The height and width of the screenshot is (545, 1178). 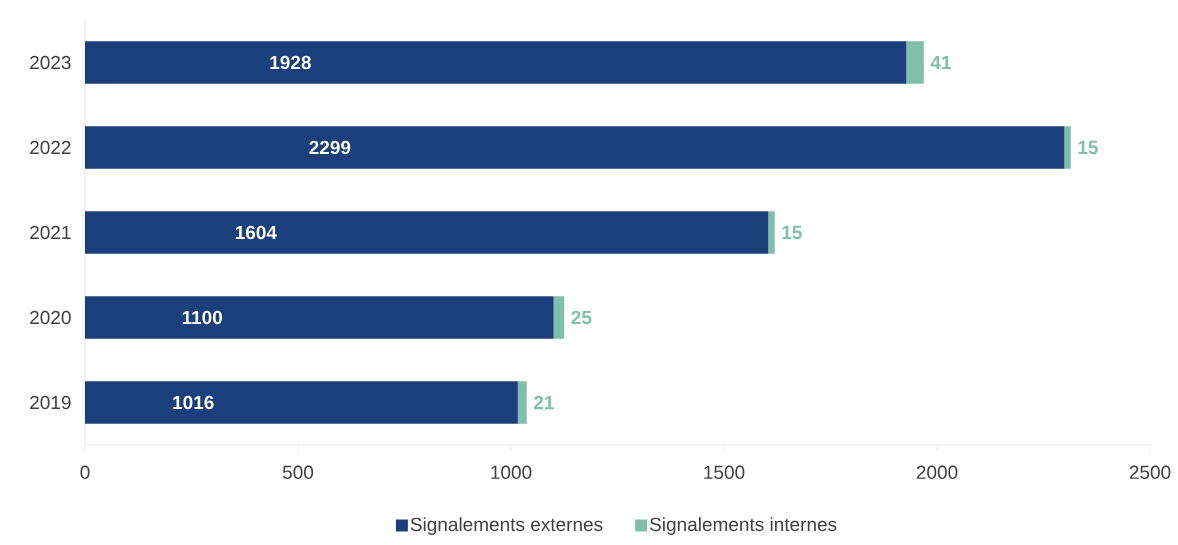 I want to click on x-tick-label: 1500, so click(x=724, y=472).